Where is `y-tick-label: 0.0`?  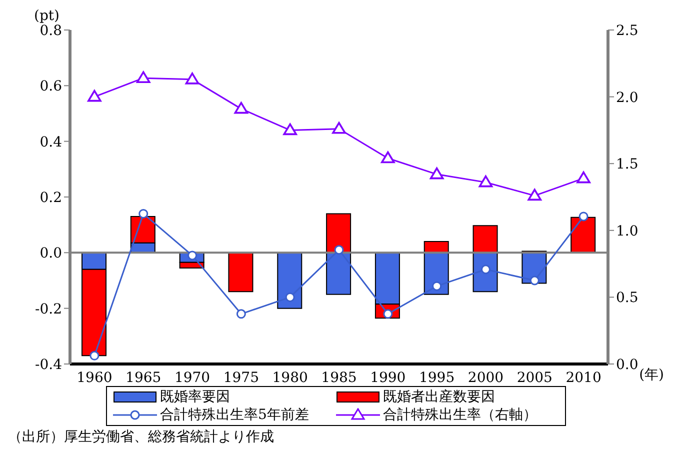
y-tick-label: 0.0 is located at coordinates (51, 254).